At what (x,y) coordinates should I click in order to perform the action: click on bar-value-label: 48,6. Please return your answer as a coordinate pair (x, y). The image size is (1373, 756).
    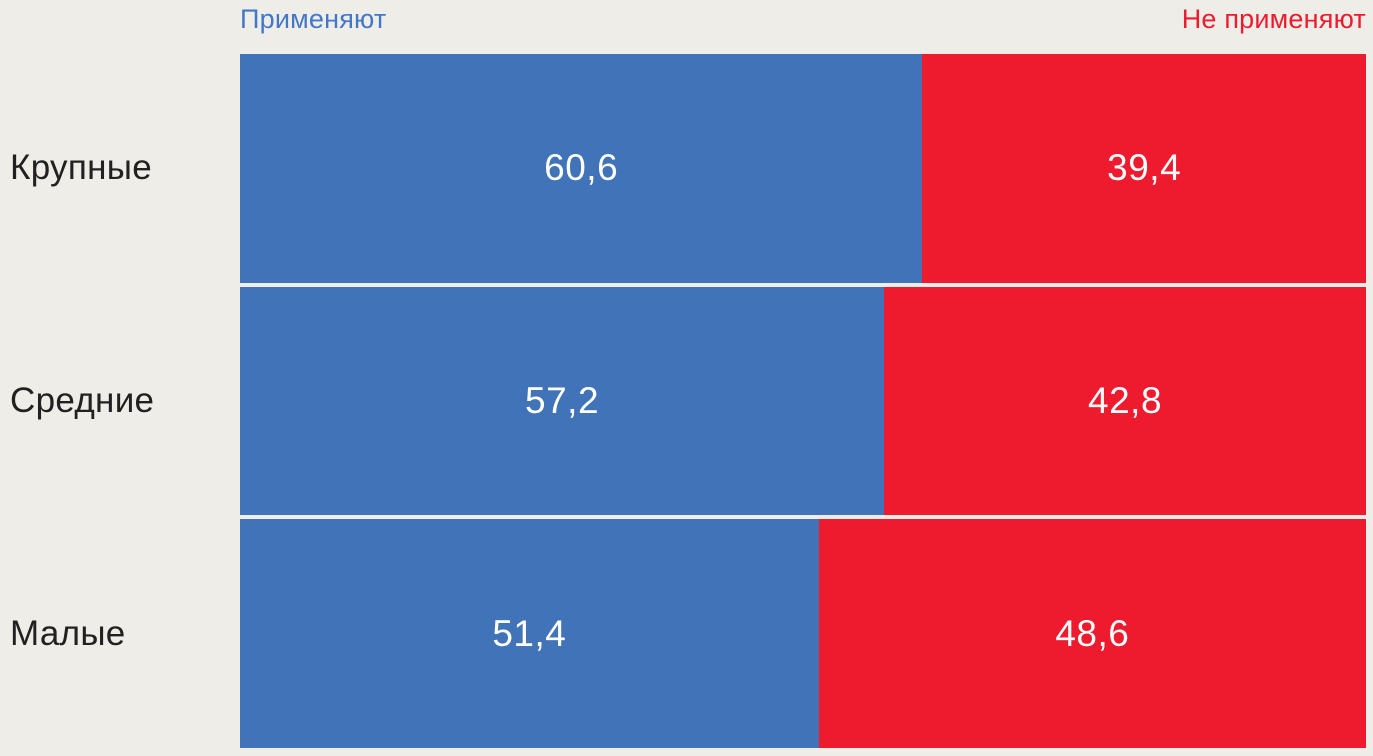
    Looking at the image, I should click on (1092, 633).